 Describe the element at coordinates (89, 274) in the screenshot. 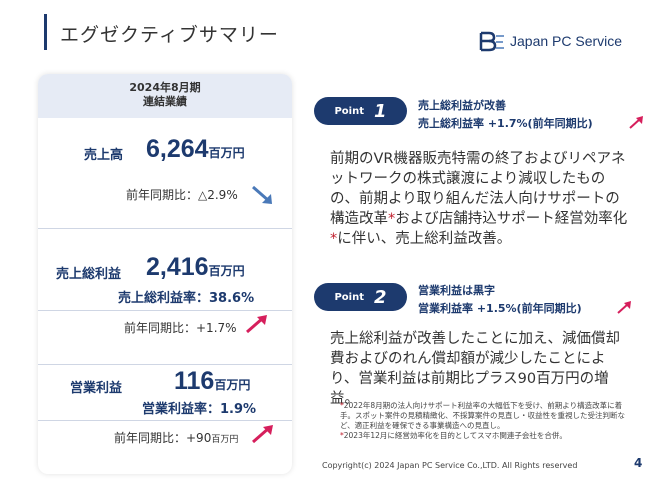

I see `gross-label: 売上総利益` at that location.